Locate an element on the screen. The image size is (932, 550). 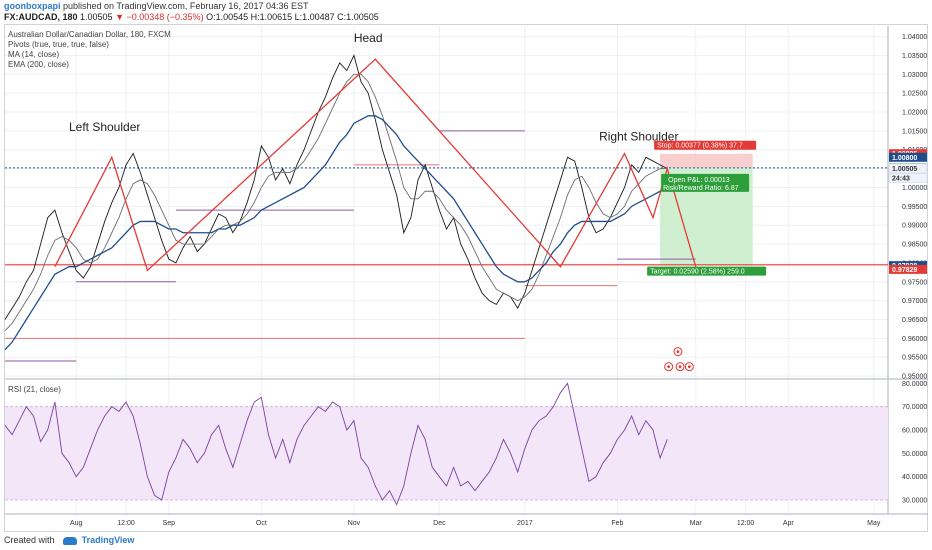
target-label: Target: 0.02590 (2.58%) 259.0 is located at coordinates (697, 272).